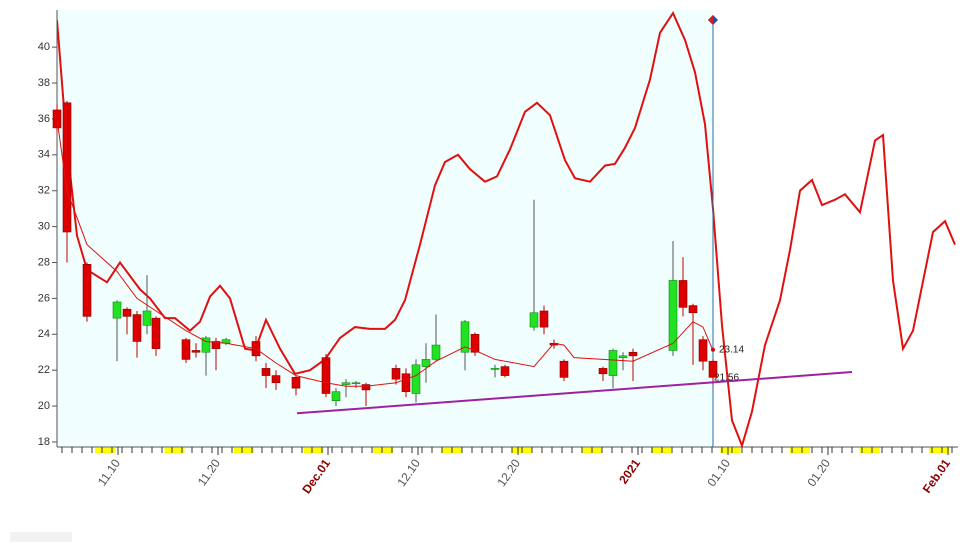 The height and width of the screenshot is (549, 976). What do you see at coordinates (44, 191) in the screenshot?
I see `y-tick-label: 32` at bounding box center [44, 191].